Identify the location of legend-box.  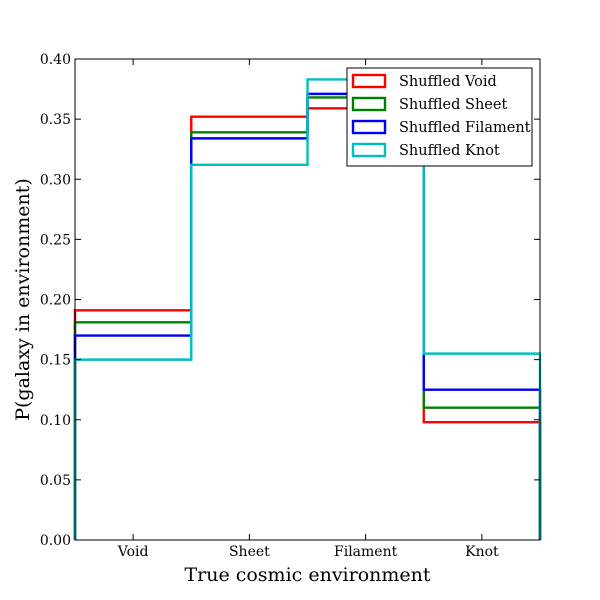
(439, 117).